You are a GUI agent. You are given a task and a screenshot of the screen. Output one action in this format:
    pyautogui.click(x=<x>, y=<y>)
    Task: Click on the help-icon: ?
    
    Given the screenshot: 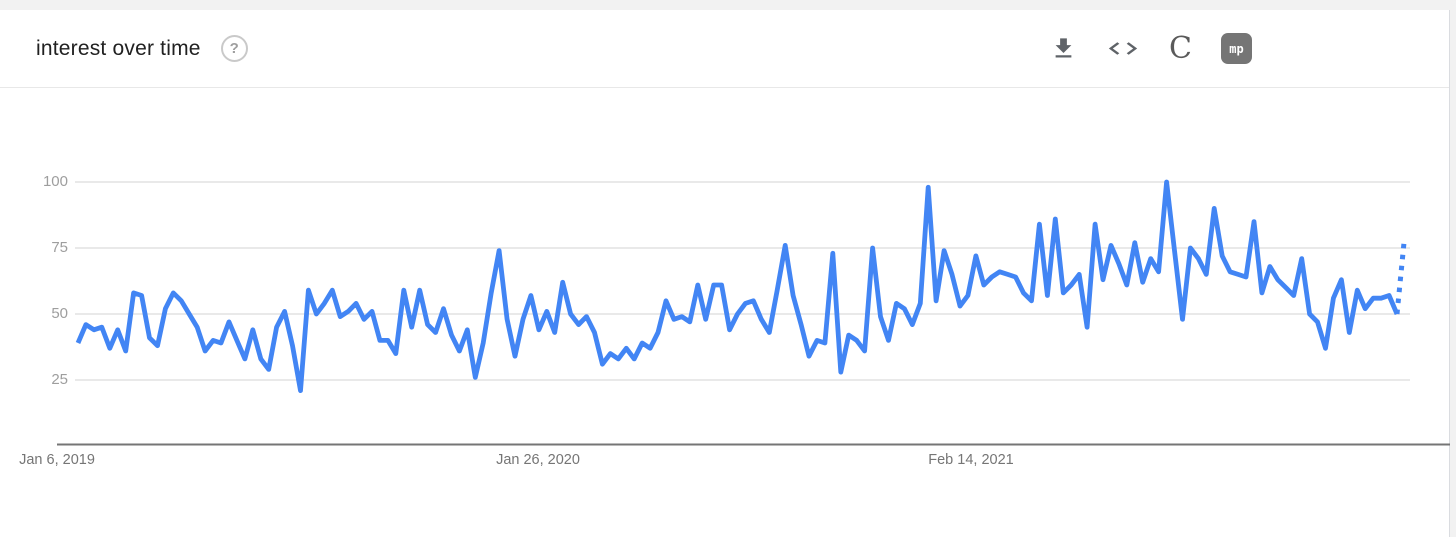 What is the action you would take?
    pyautogui.click(x=234, y=48)
    